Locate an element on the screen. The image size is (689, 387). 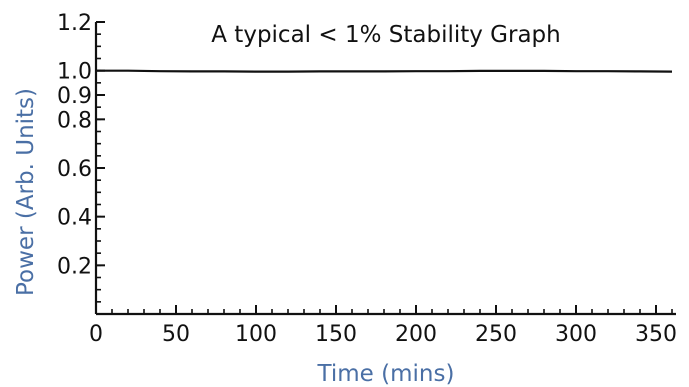
y-tick-label: 1.0 is located at coordinates (74, 72).